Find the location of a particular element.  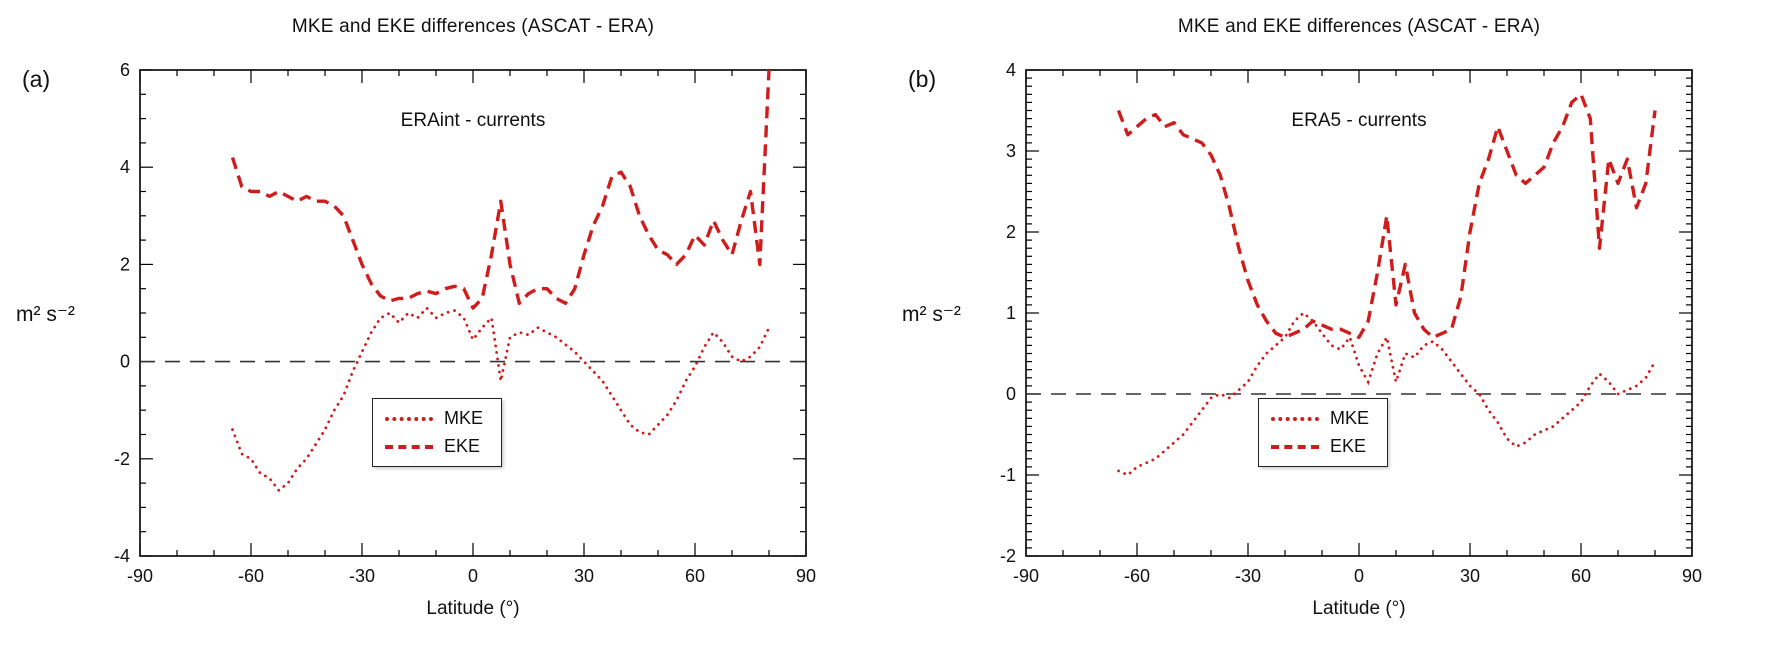

svg-text: -4 is located at coordinates (122, 556).